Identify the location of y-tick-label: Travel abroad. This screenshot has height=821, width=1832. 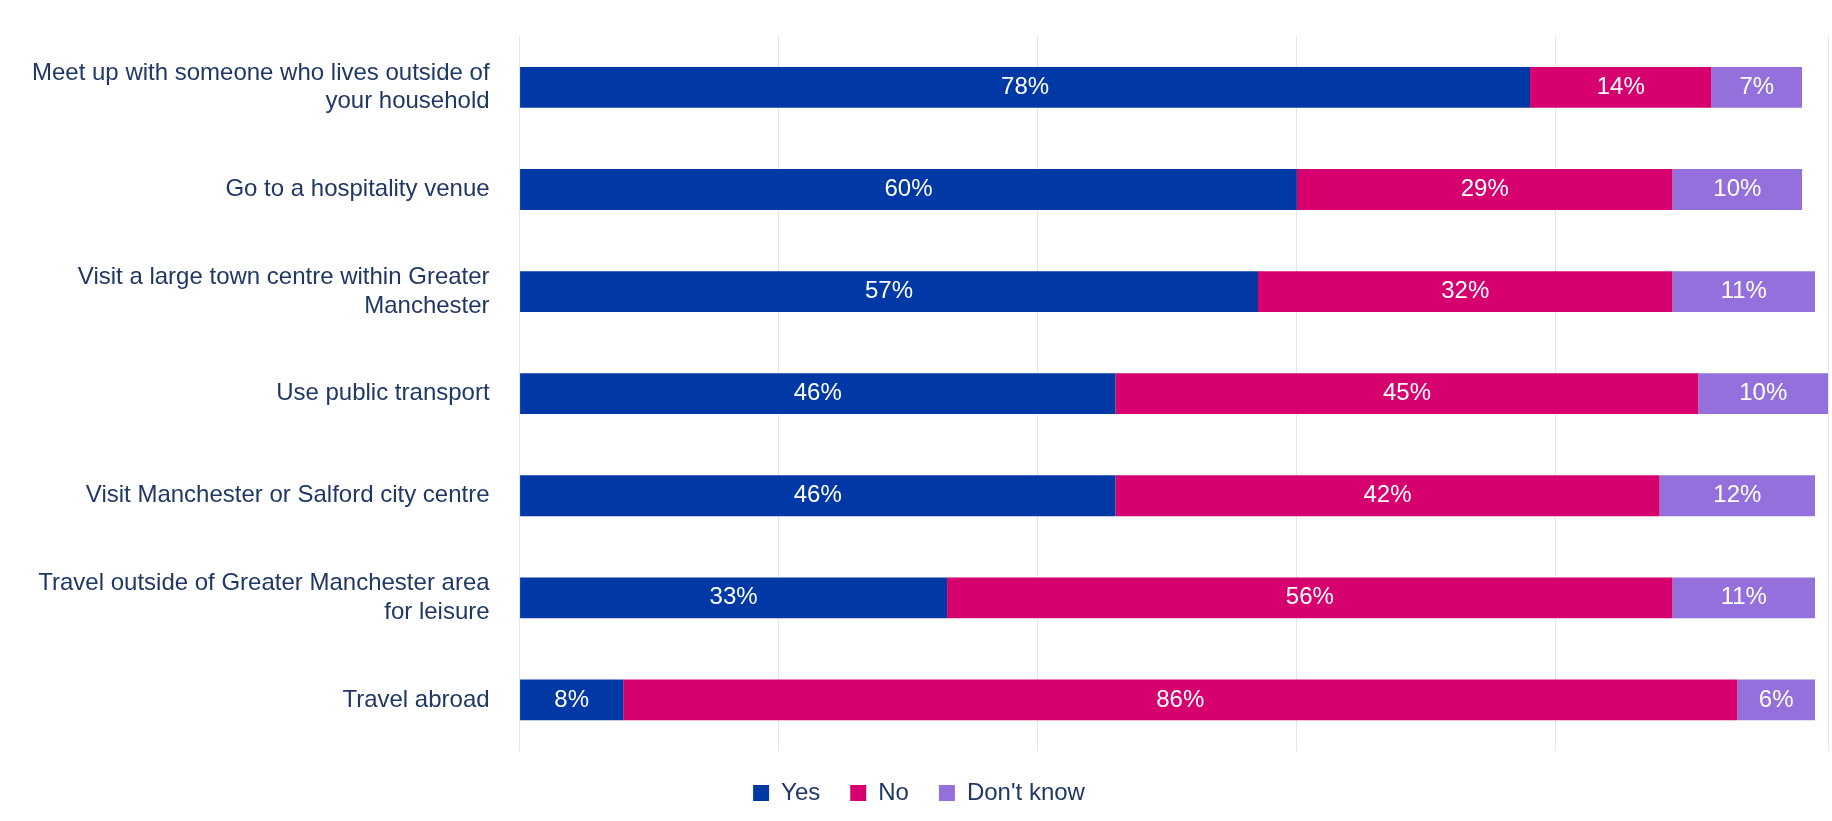
(416, 698).